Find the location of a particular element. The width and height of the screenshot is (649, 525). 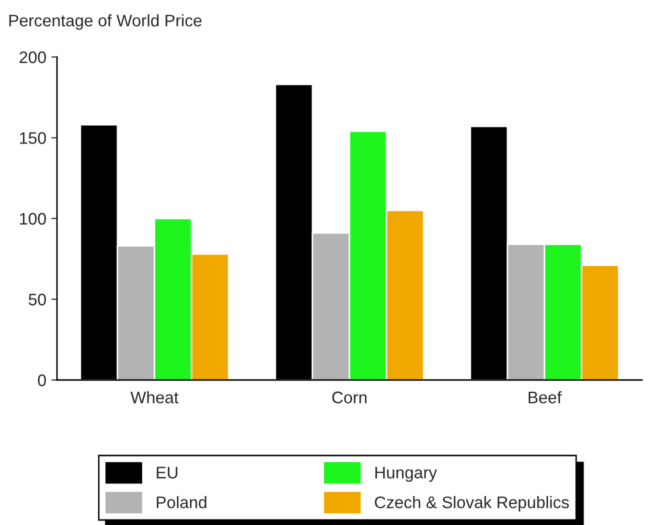

x-tick-label: Beef is located at coordinates (545, 397).